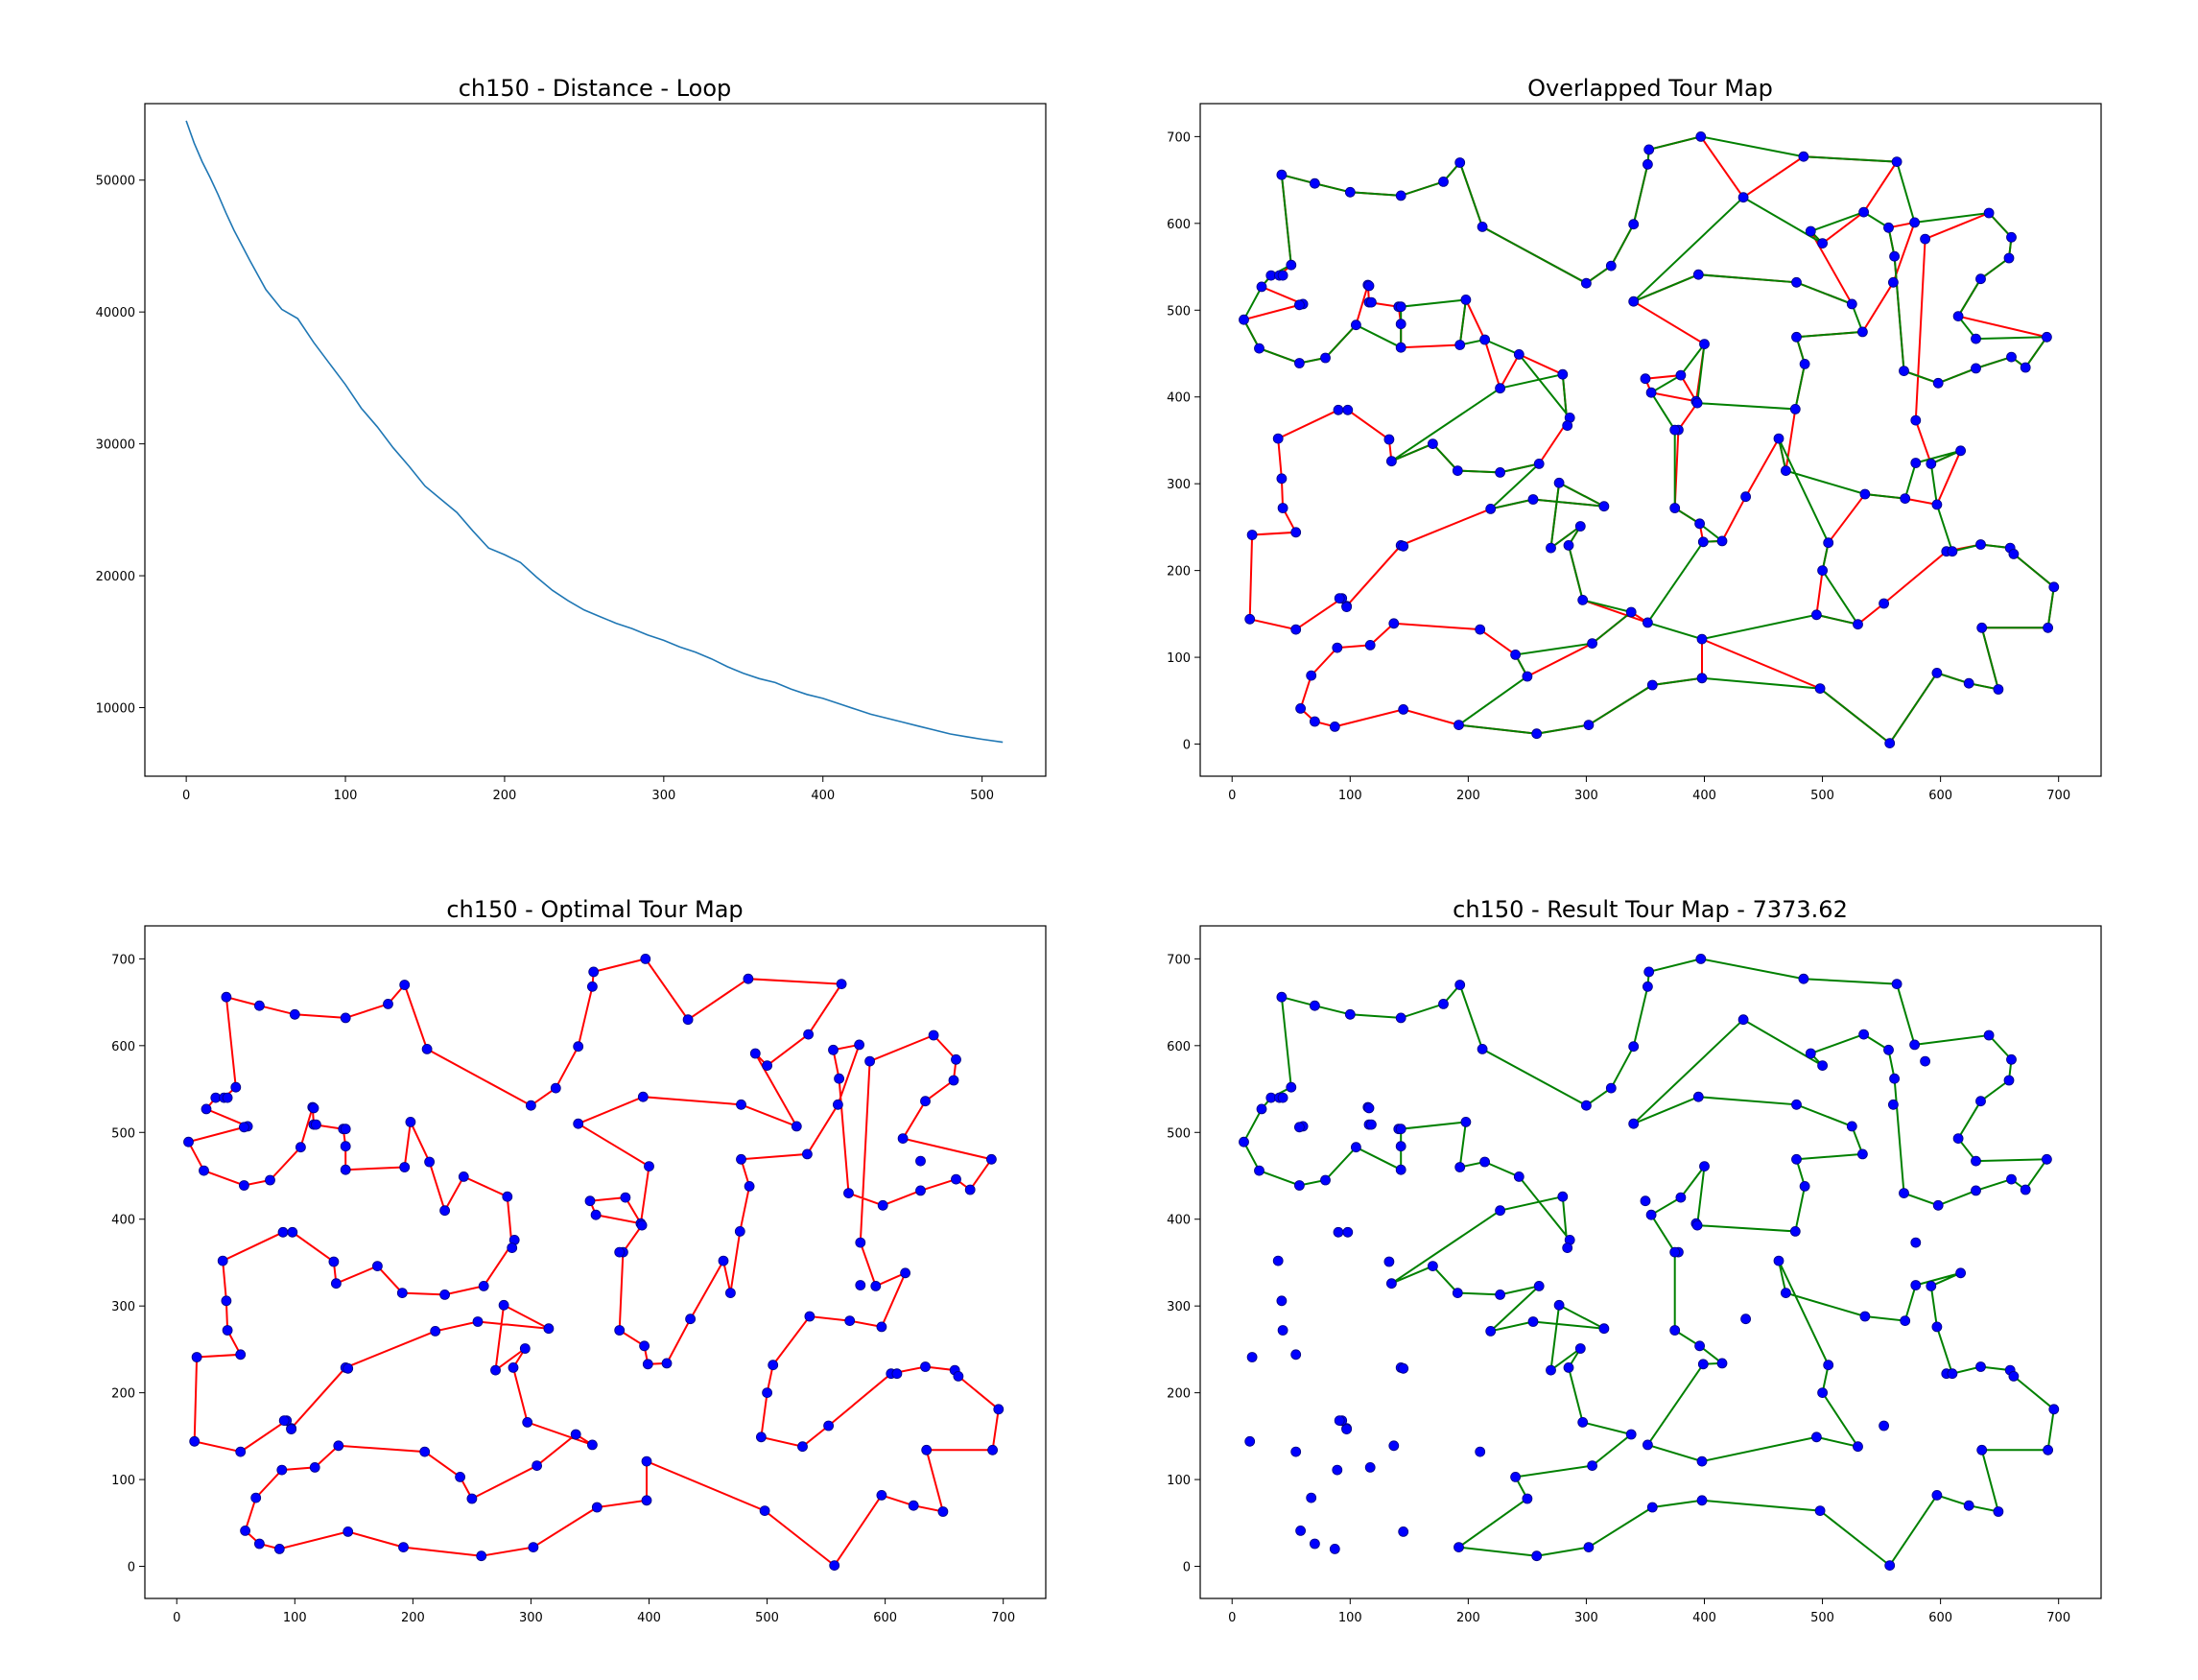 The width and height of the screenshot is (2198, 1680). Describe the element at coordinates (123, 1307) in the screenshot. I see `y-tick-label: 300` at that location.